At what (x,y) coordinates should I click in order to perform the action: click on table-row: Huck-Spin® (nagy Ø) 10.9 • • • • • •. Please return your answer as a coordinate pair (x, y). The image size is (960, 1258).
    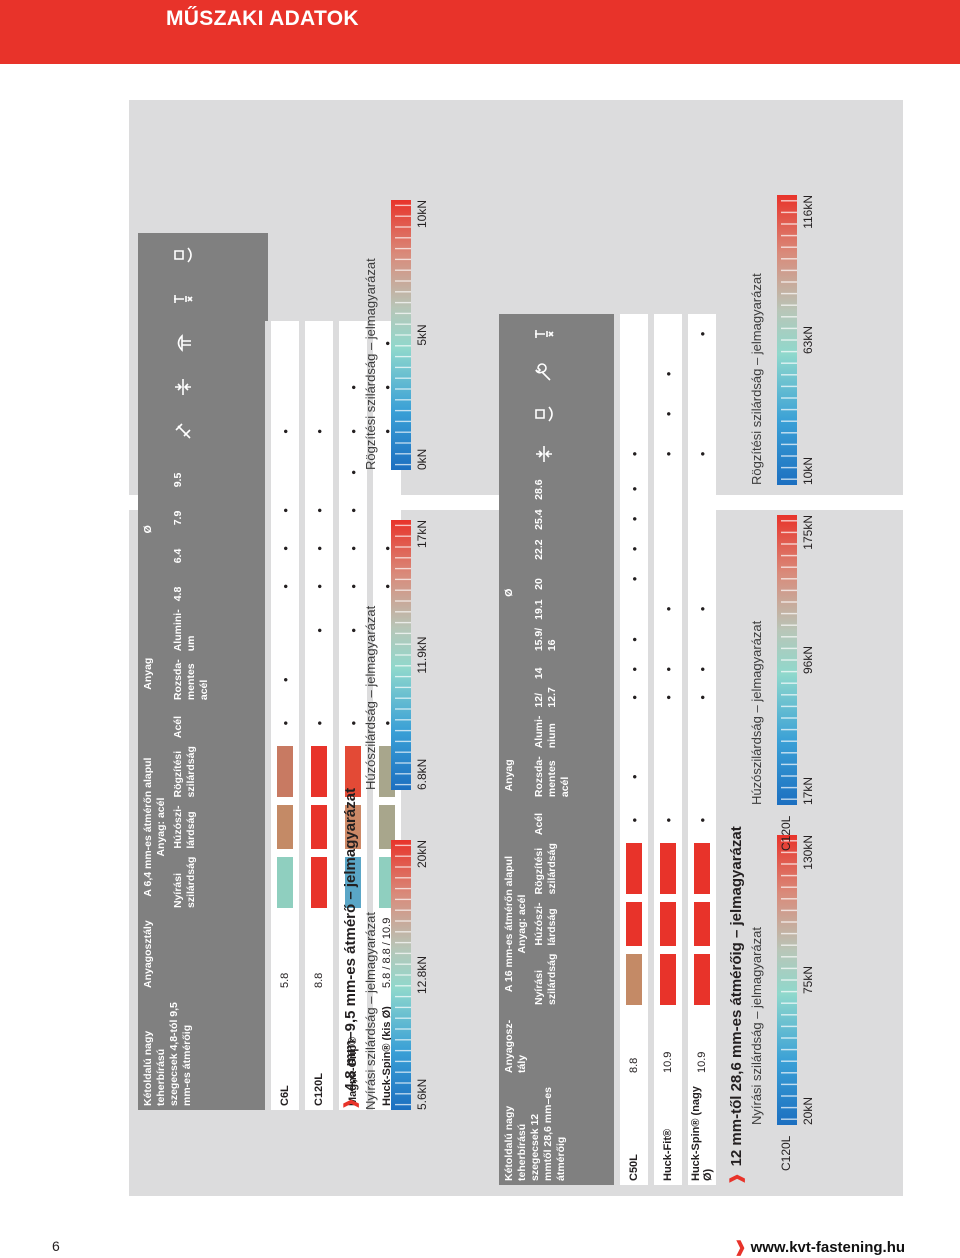
    Looking at the image, I should click on (700, 749).